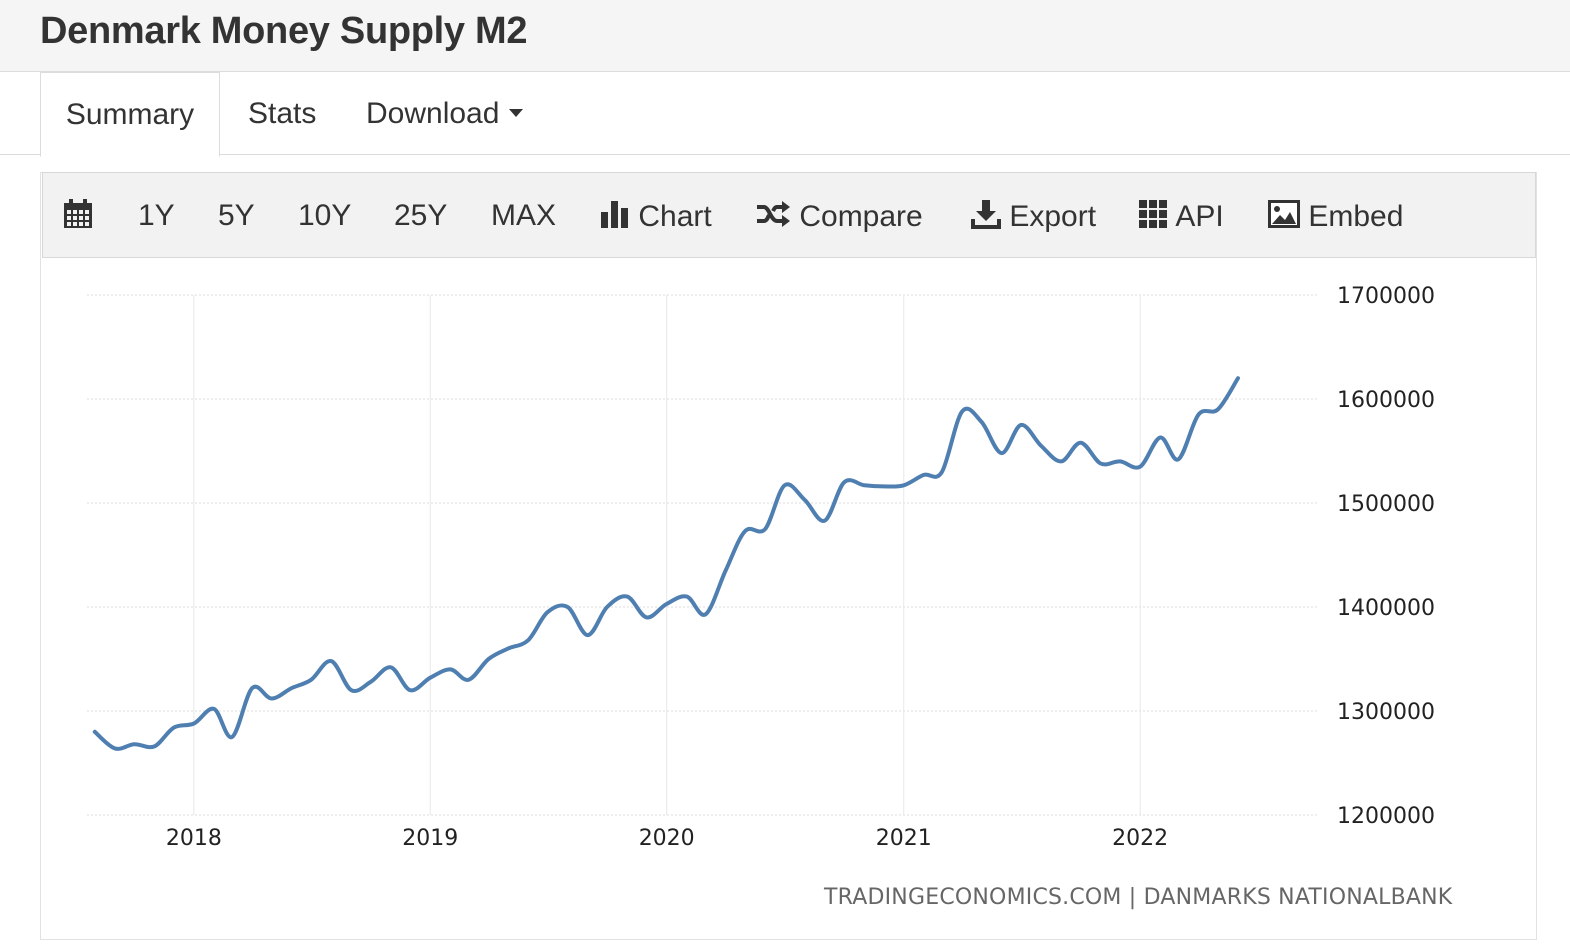 The height and width of the screenshot is (950, 1570). What do you see at coordinates (1386, 608) in the screenshot?
I see `y-tick-label: 1400000` at bounding box center [1386, 608].